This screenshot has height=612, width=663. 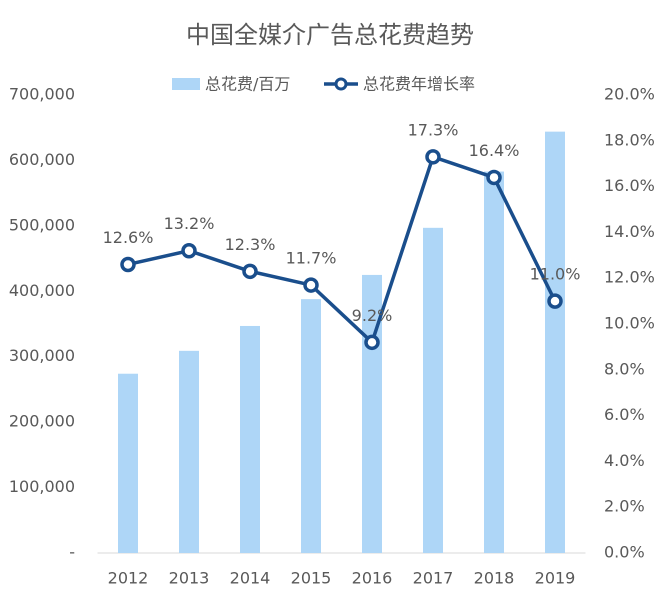 I want to click on y2-tick-label: 14.0%, so click(x=629, y=231).